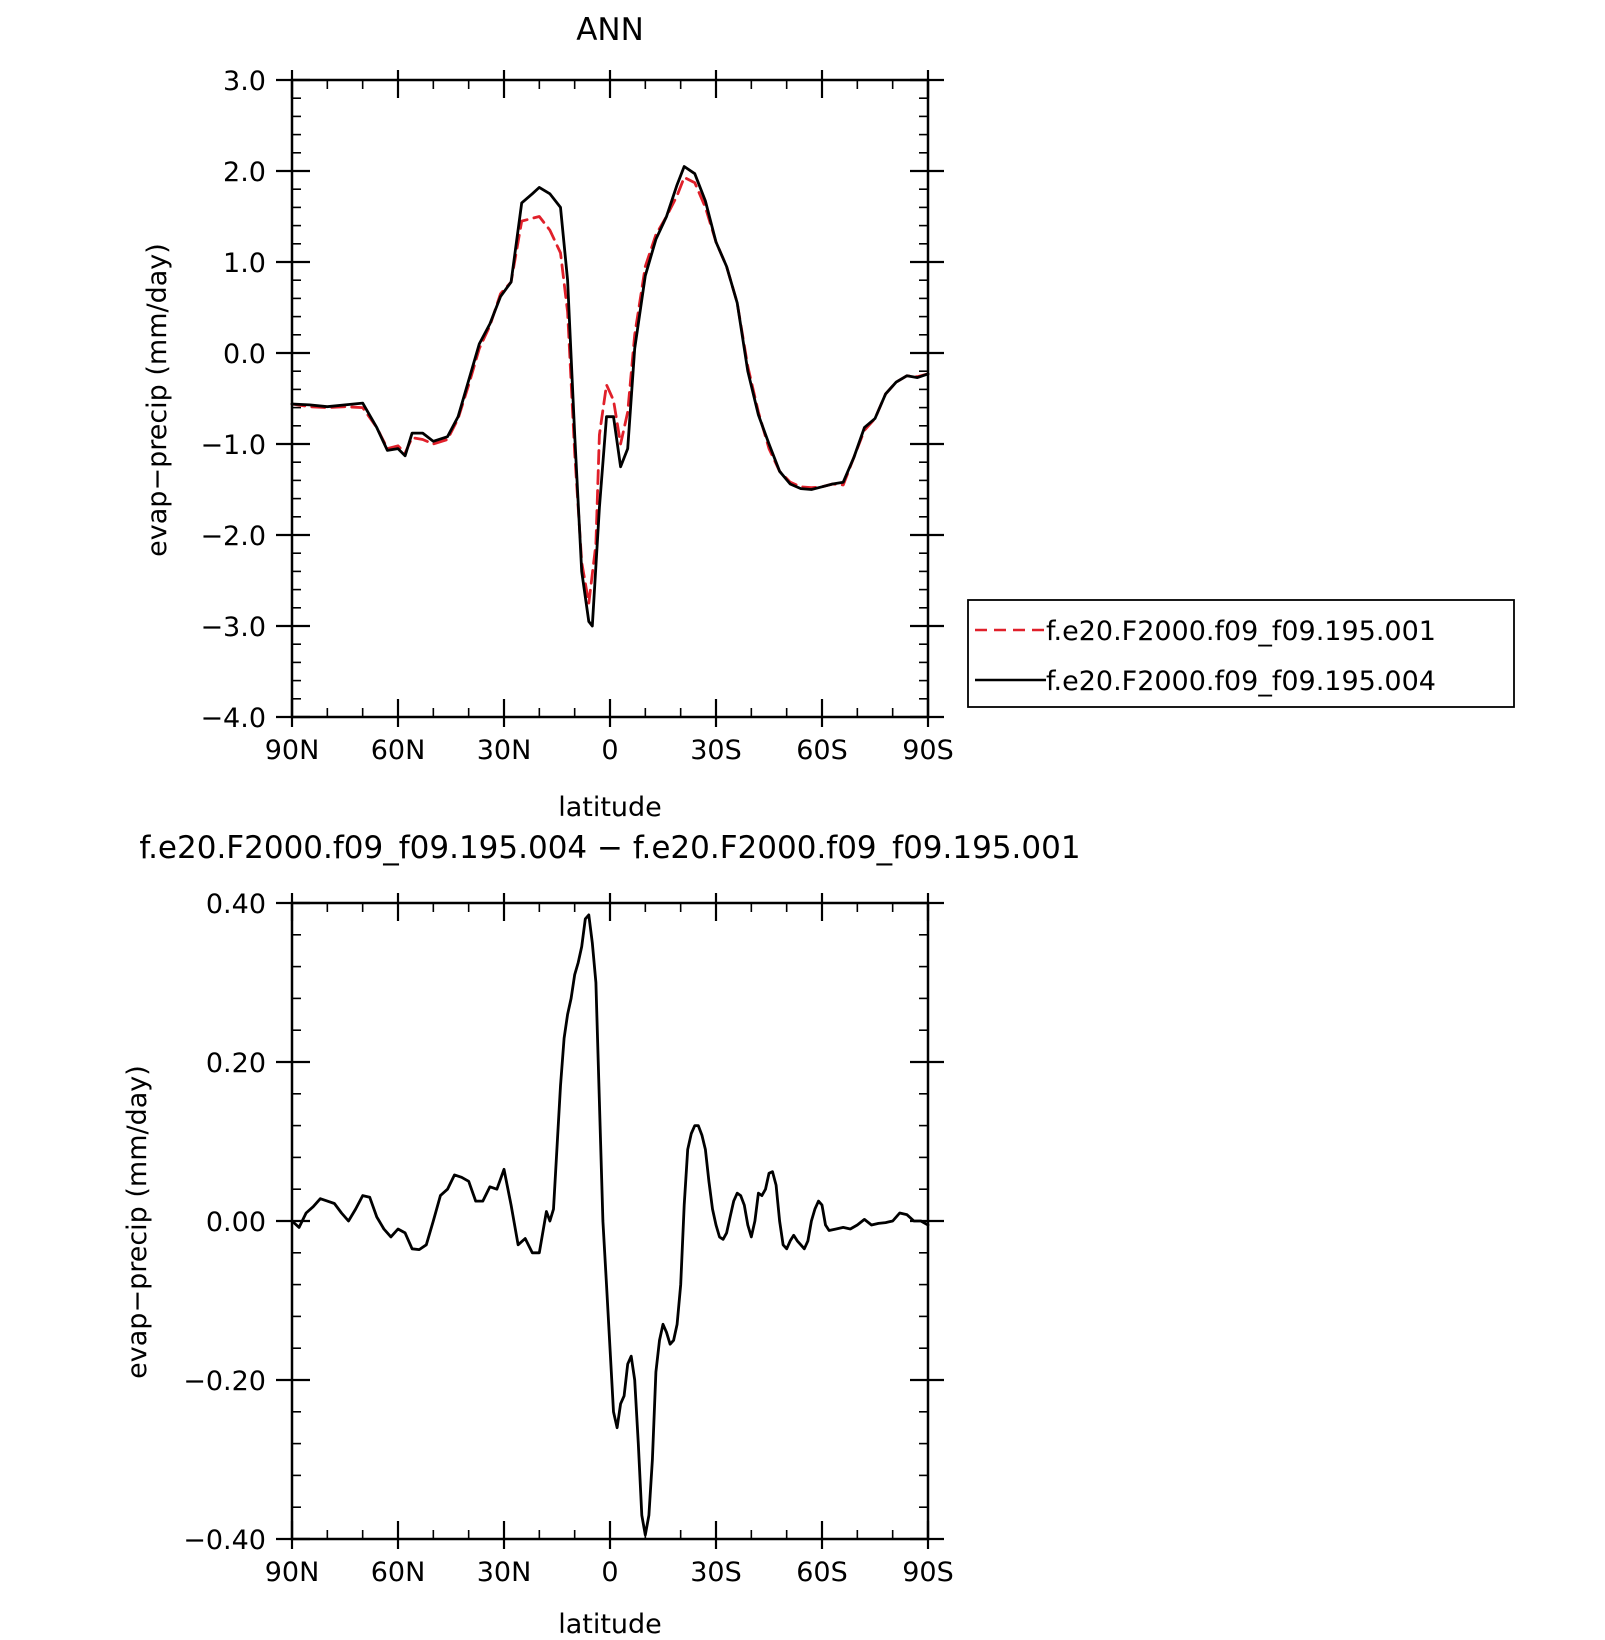 This screenshot has height=1640, width=1605. I want to click on top-chart-x-axis-label: latitude, so click(610, 807).